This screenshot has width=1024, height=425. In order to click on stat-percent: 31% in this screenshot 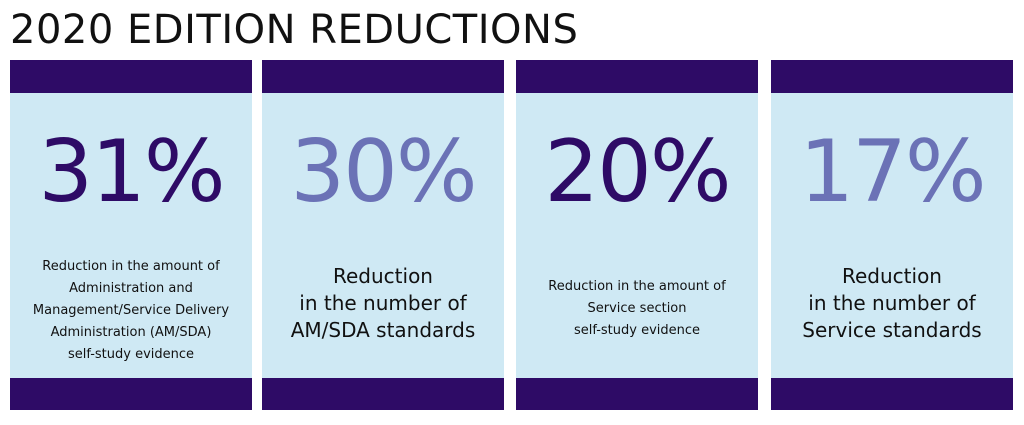, I will do `click(131, 172)`.